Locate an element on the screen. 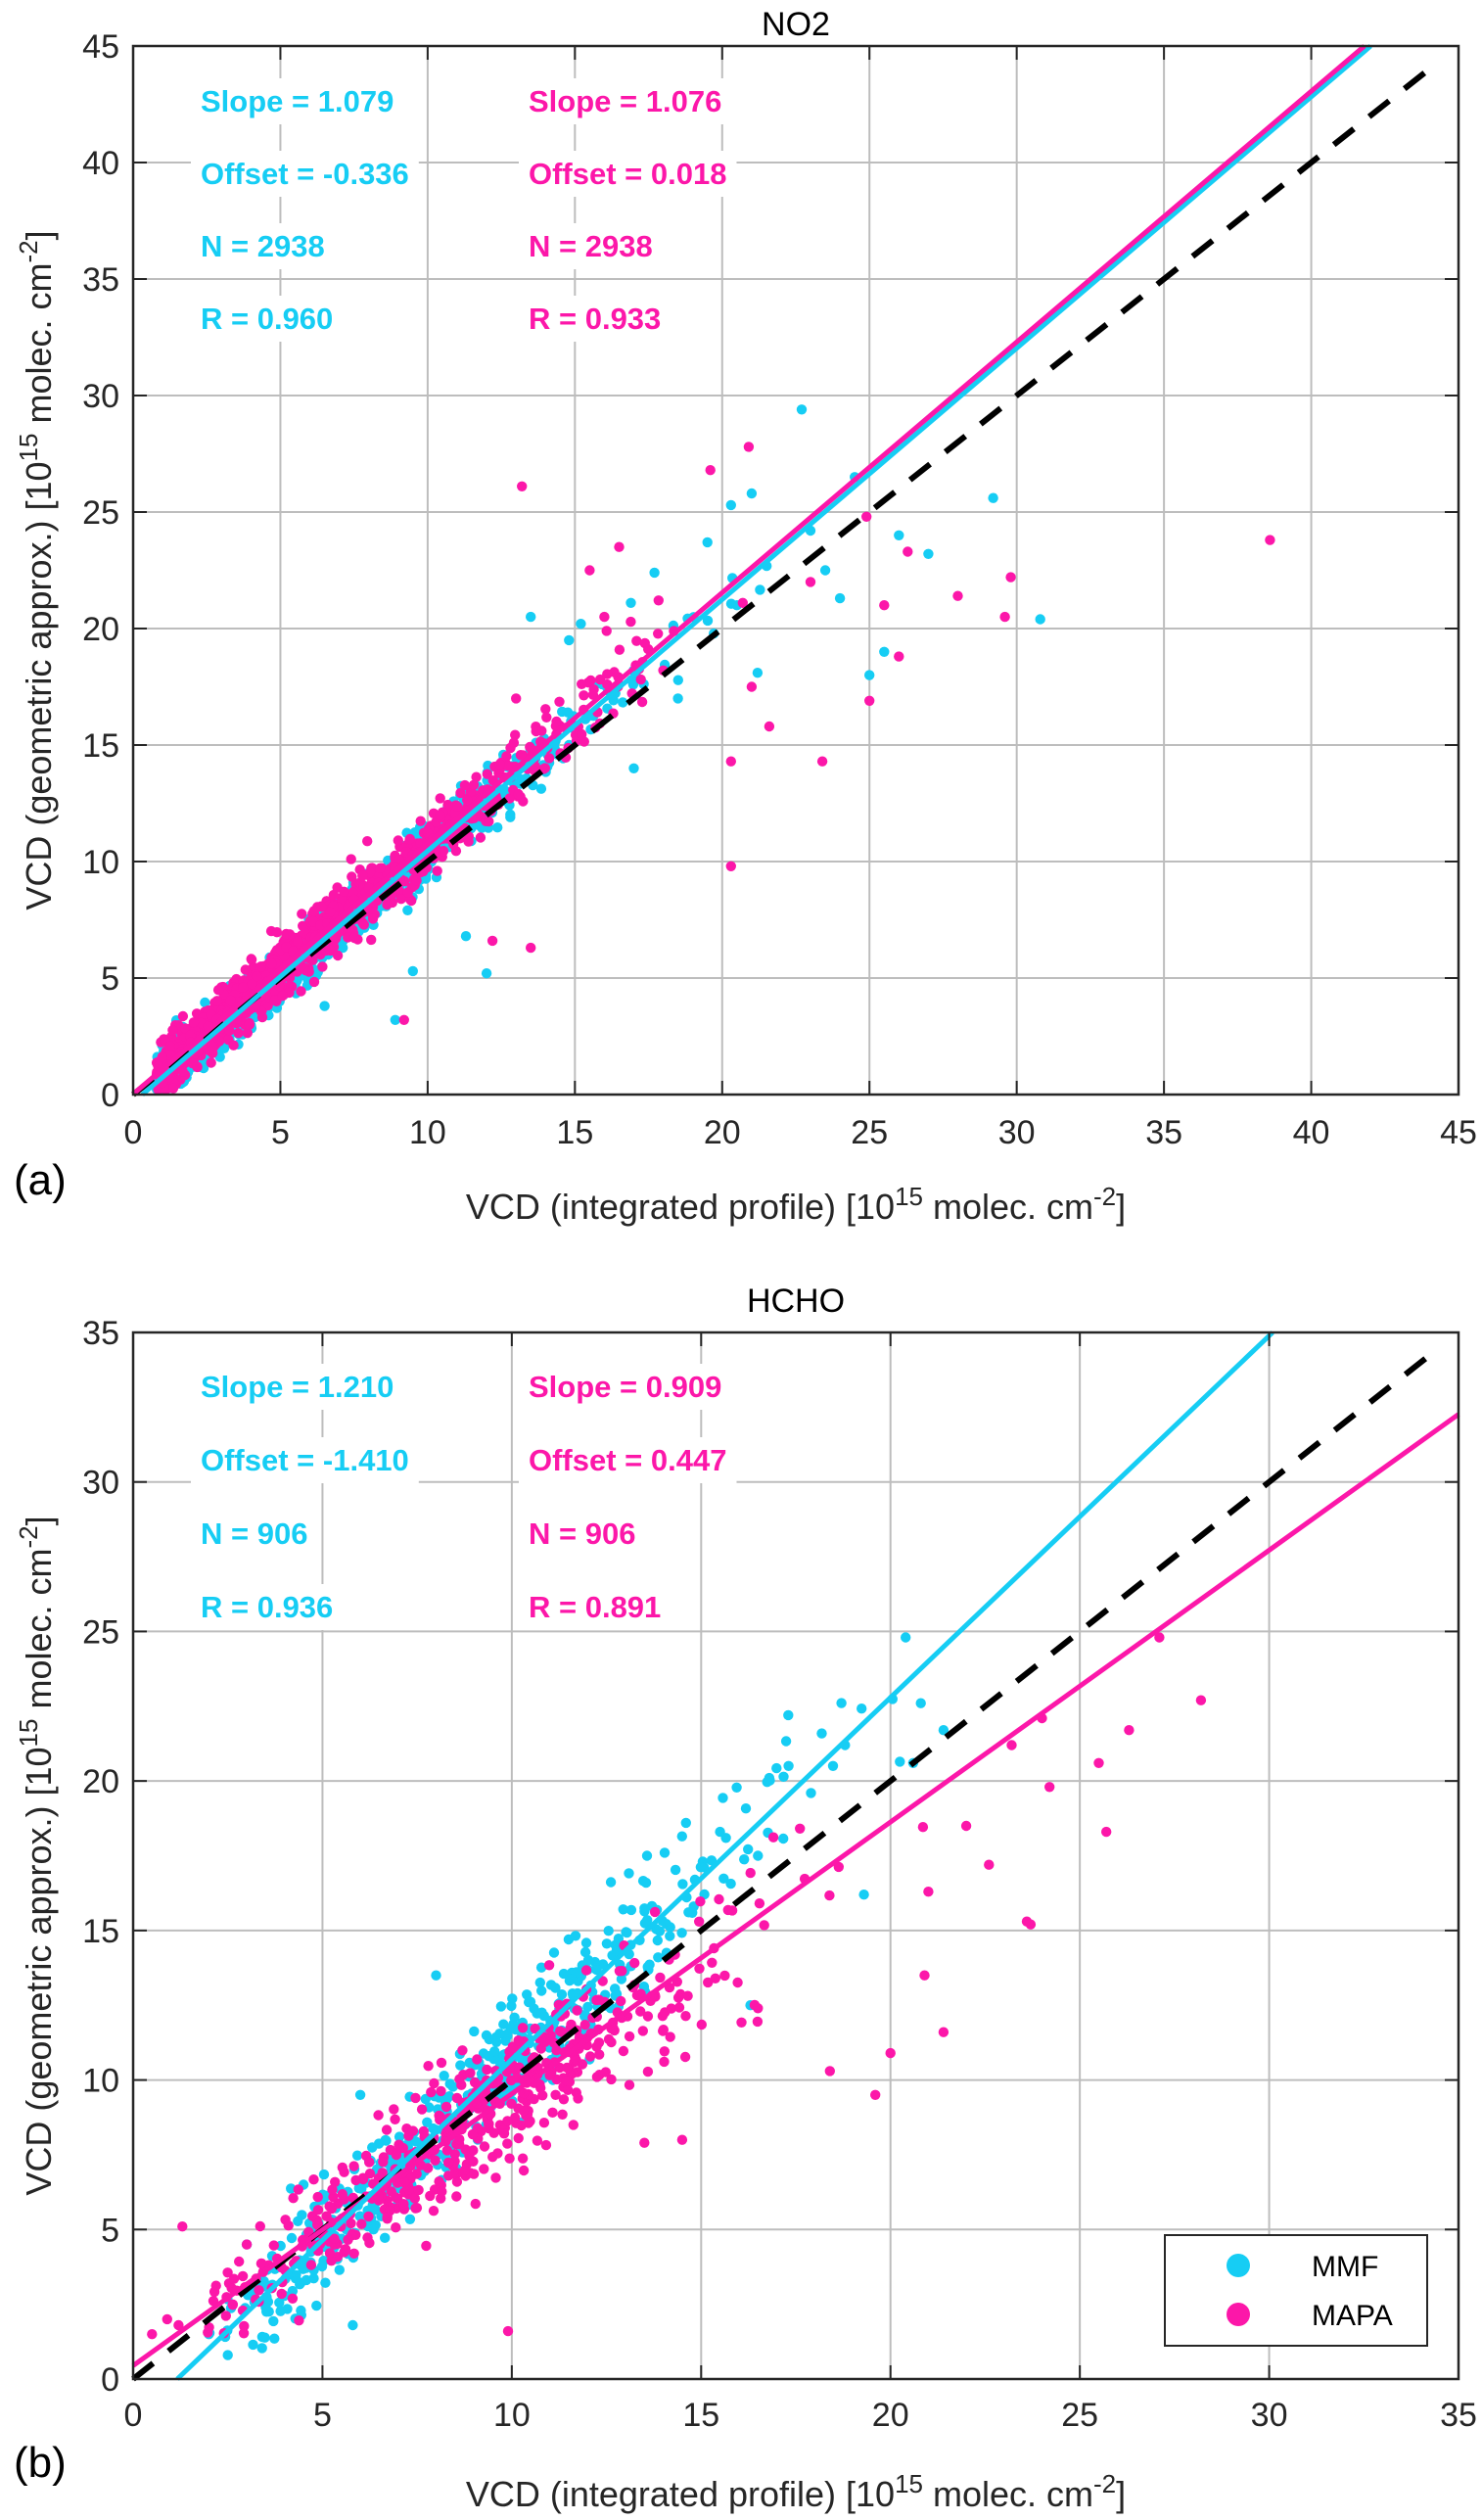  y-axis-label-exp: 15 is located at coordinates (28, 1733).